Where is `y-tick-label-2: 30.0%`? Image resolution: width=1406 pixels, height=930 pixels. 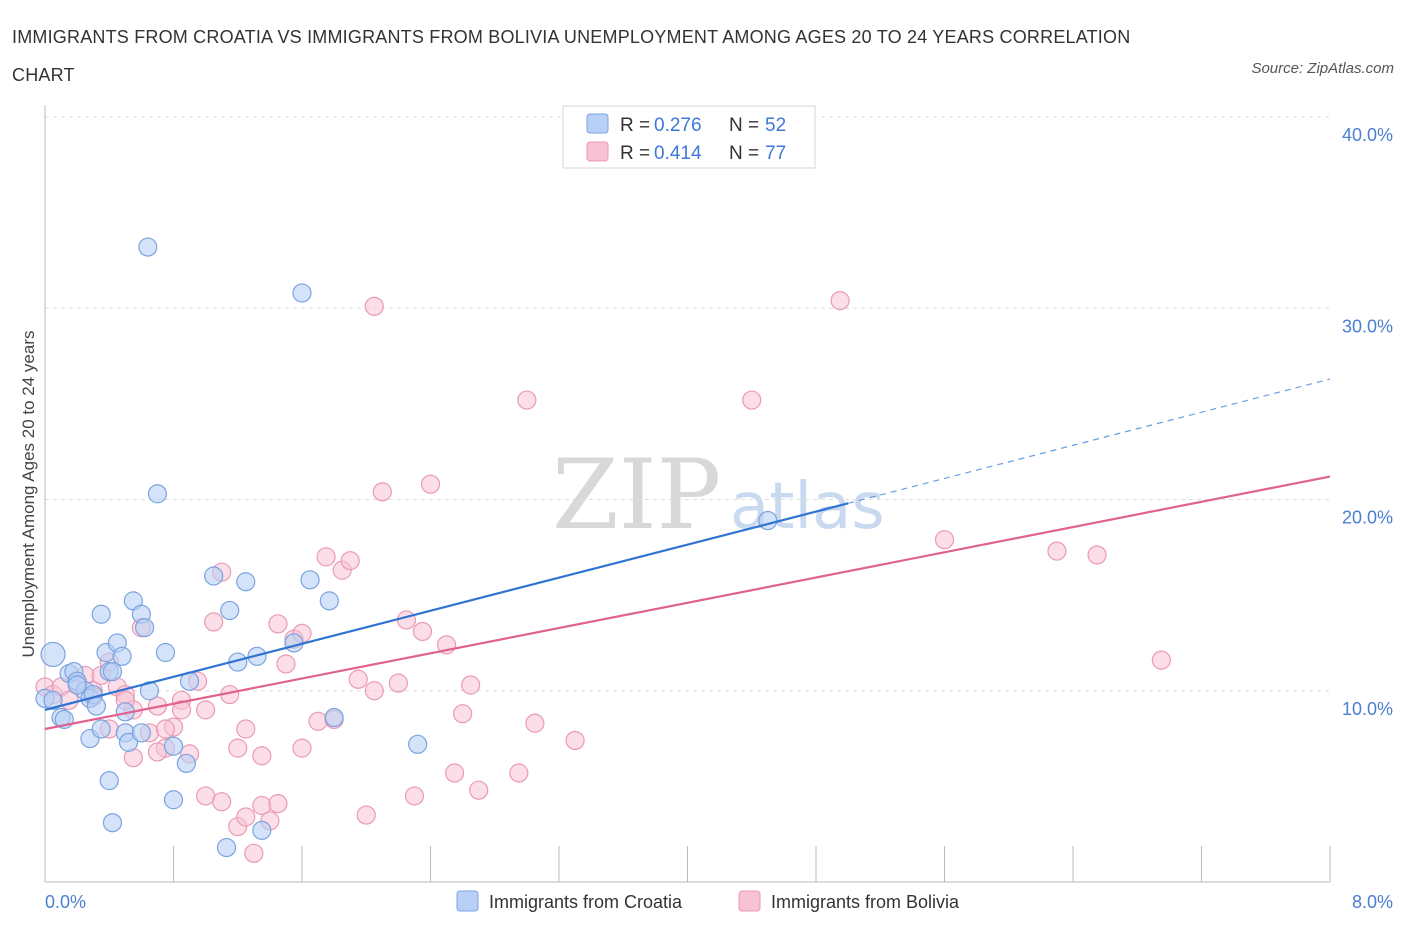 y-tick-label-2: 30.0% is located at coordinates (1367, 326).